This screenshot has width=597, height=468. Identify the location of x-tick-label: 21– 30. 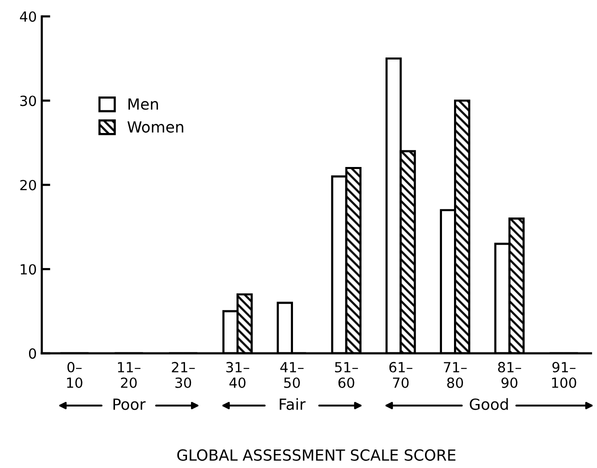
(183, 375).